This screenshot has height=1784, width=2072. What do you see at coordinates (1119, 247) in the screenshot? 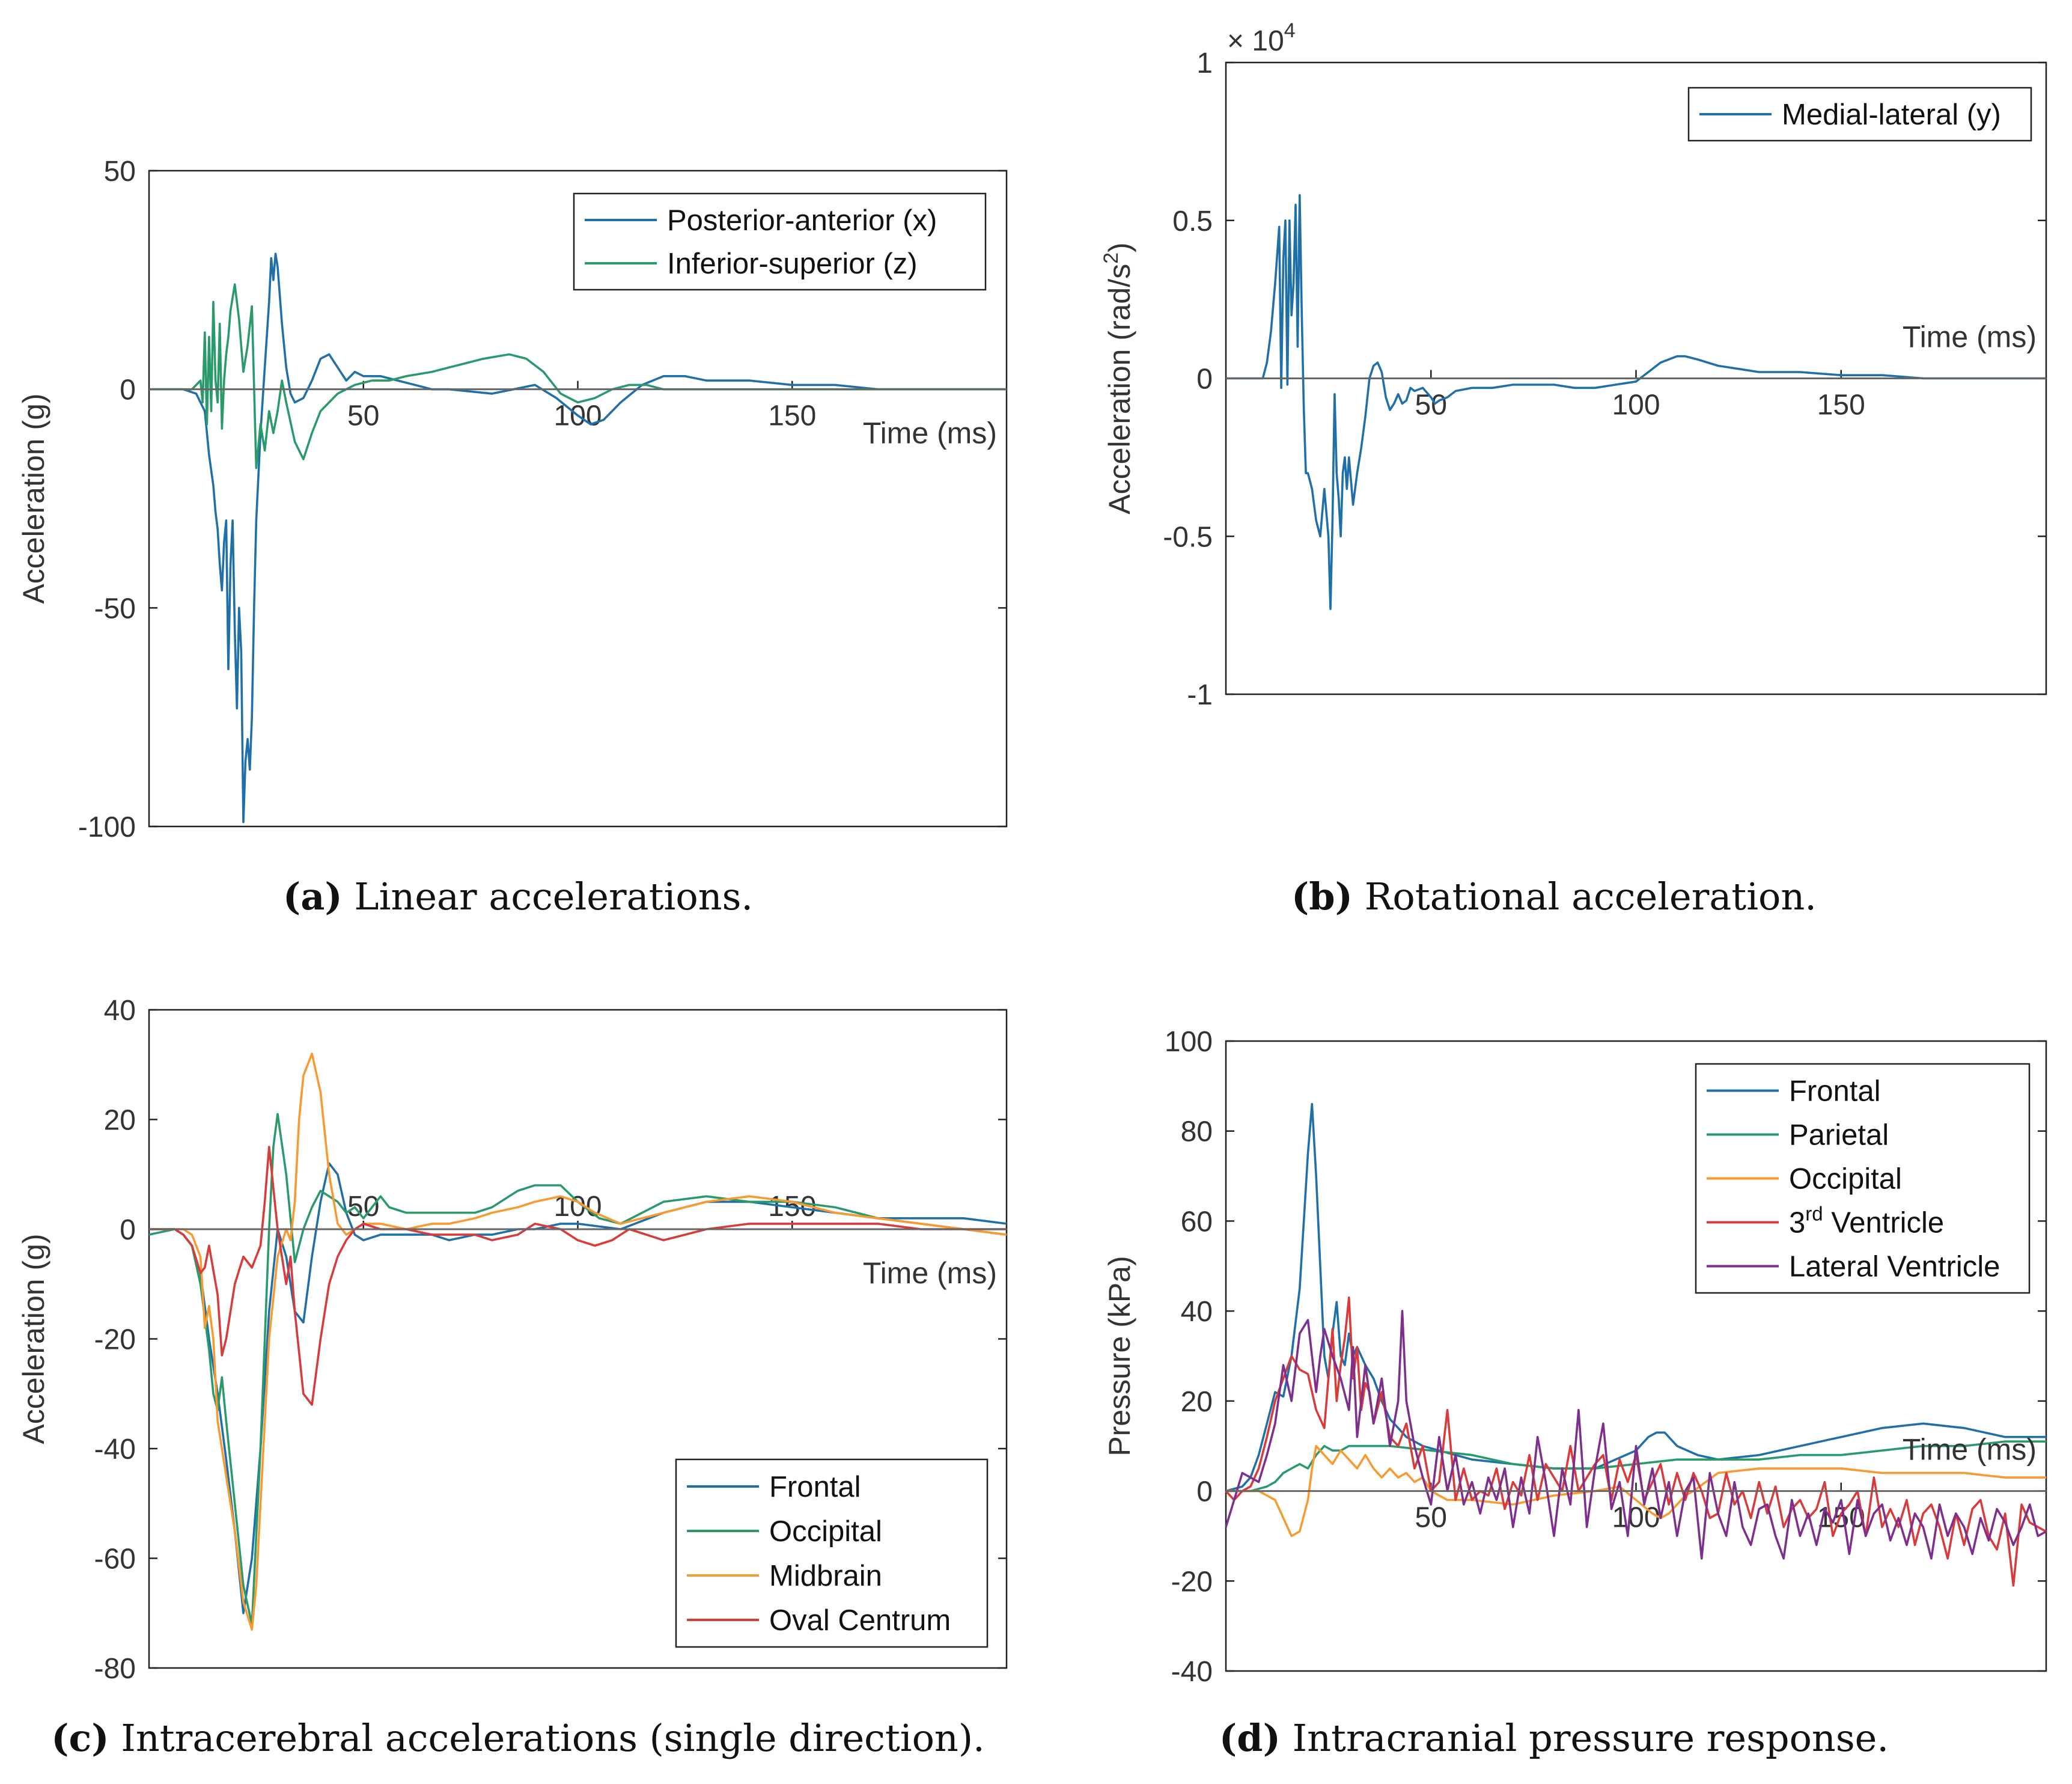
I see `y-axis-label-tail: )` at bounding box center [1119, 247].